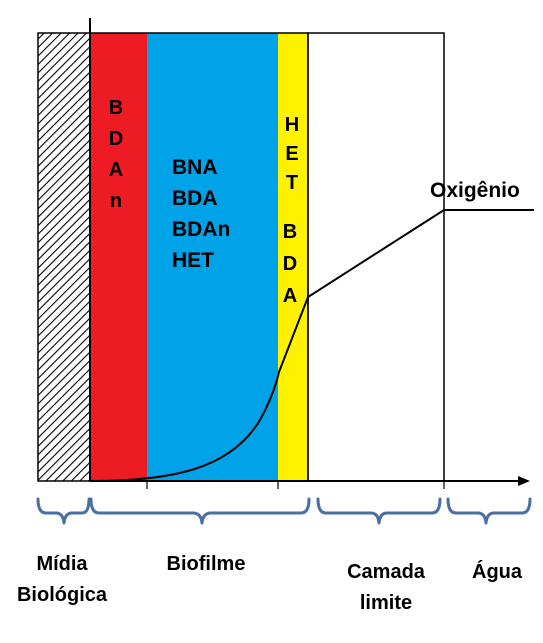 Image resolution: width=543 pixels, height=643 pixels. What do you see at coordinates (116, 170) in the screenshot?
I see `red-letter: A` at bounding box center [116, 170].